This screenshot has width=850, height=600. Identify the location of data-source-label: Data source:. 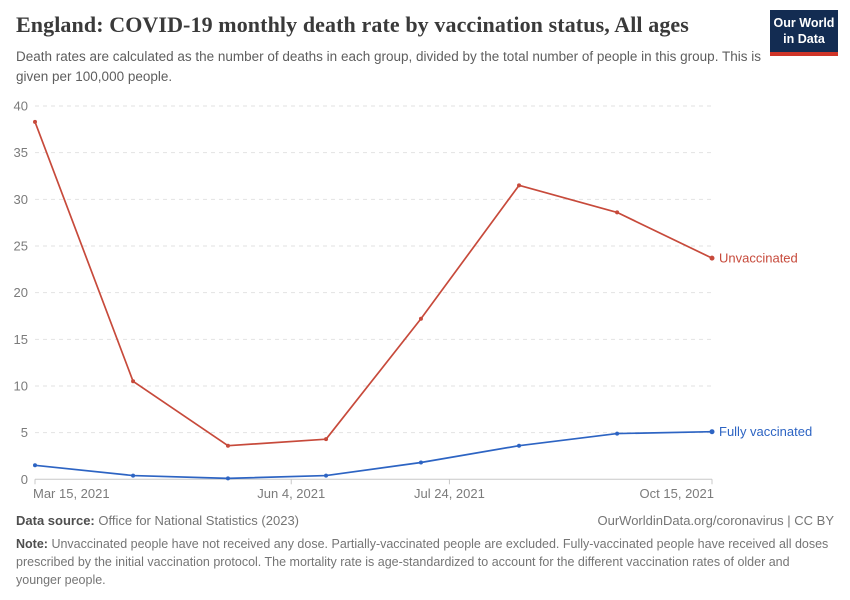
(55, 520).